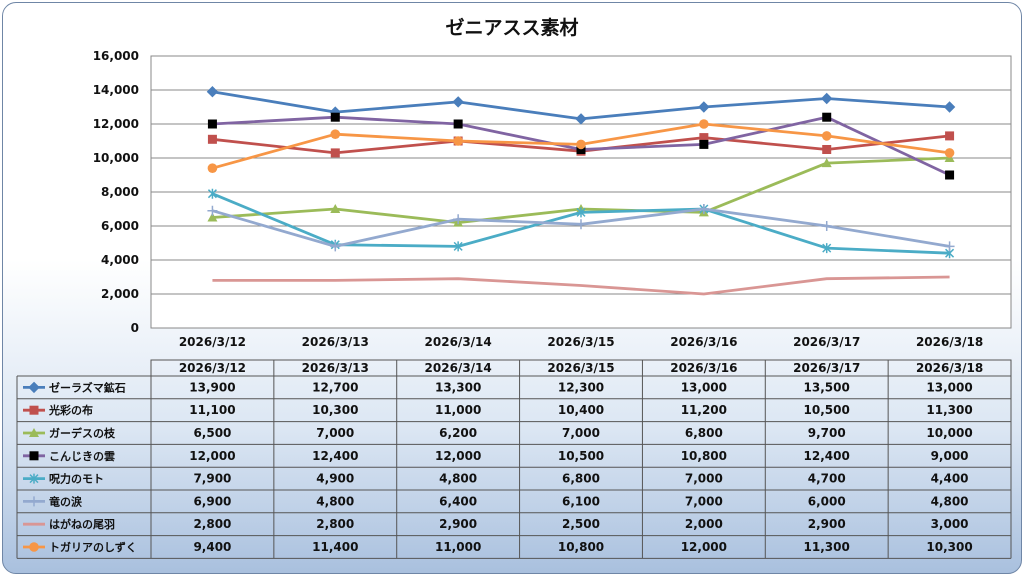  I want to click on table-cell: 6,000, so click(827, 501).